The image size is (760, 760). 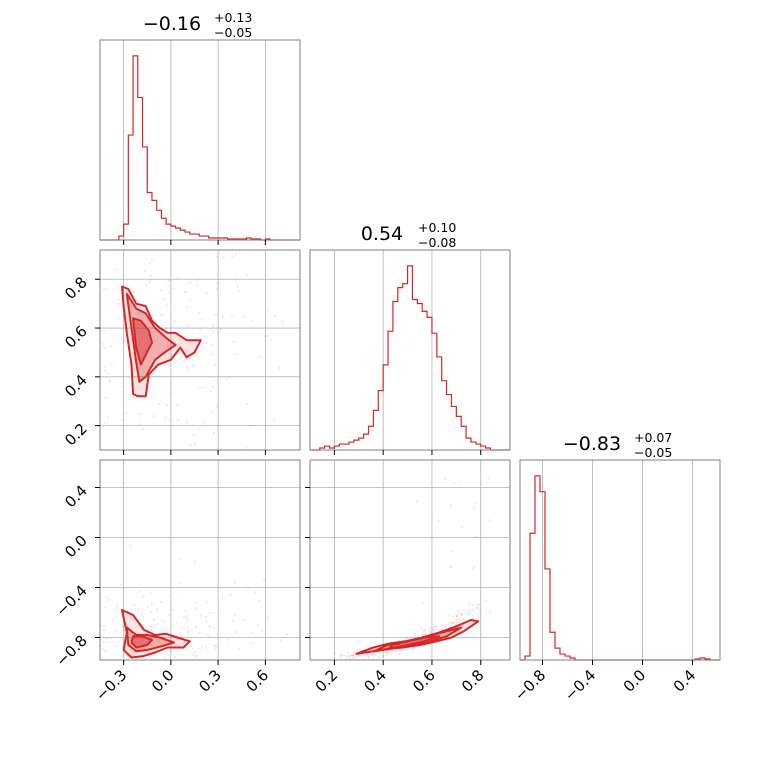 I want to click on ytick-label-1-3: 0.8, so click(x=76, y=288).